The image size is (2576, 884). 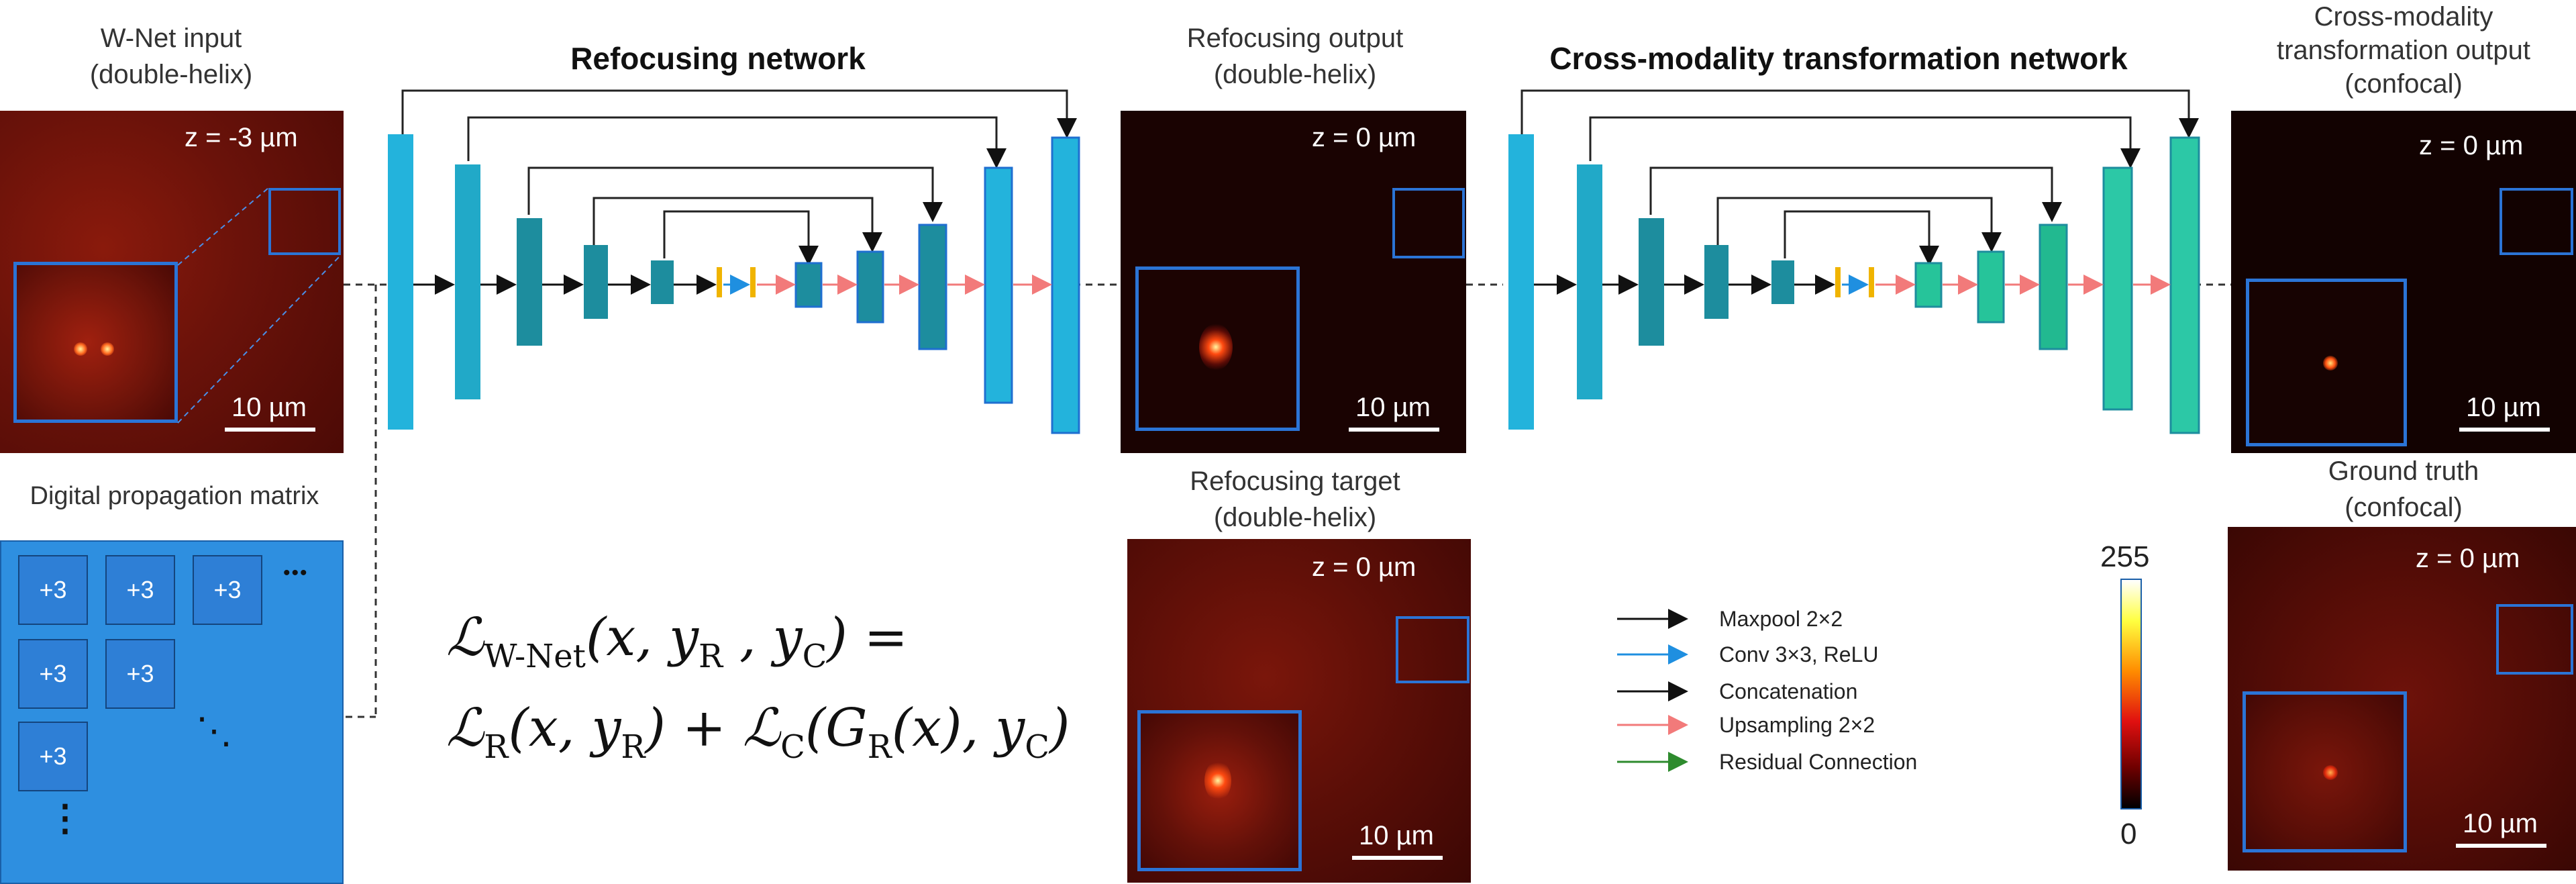 What do you see at coordinates (718, 58) in the screenshot?
I see `refocusing-network-title: Refocusing network` at bounding box center [718, 58].